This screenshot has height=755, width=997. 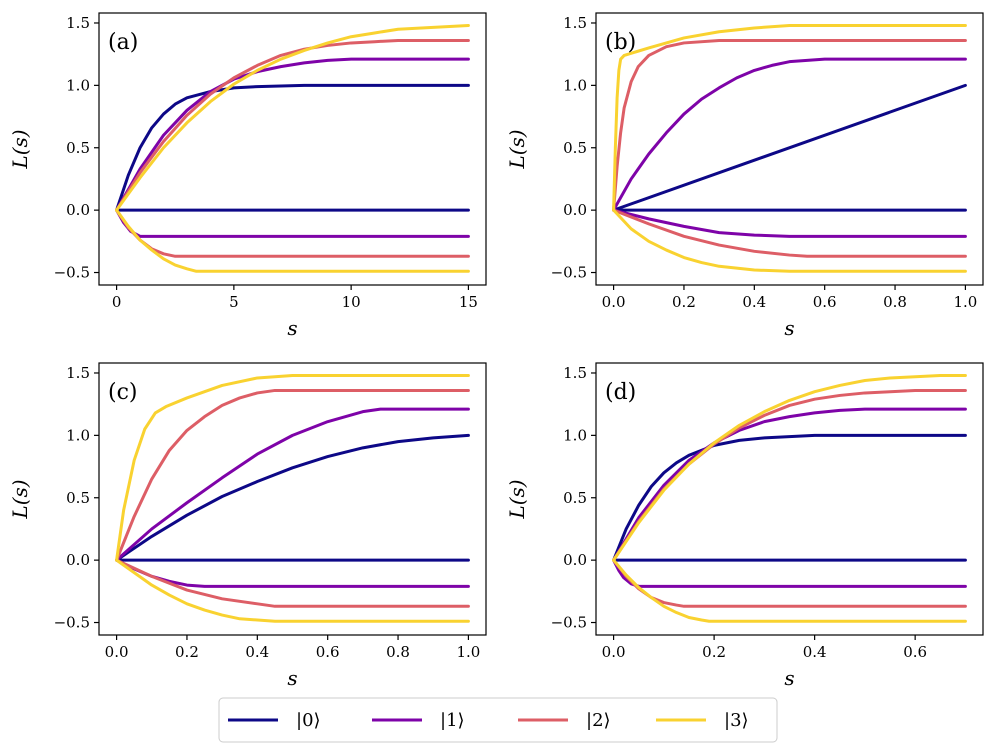 I want to click on legend-label-1: |1⟩, so click(x=452, y=720).